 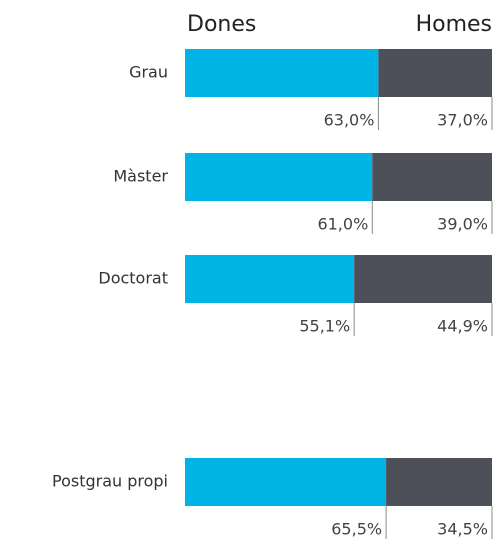 I want to click on category-label: Postgrau propi, so click(x=110, y=481).